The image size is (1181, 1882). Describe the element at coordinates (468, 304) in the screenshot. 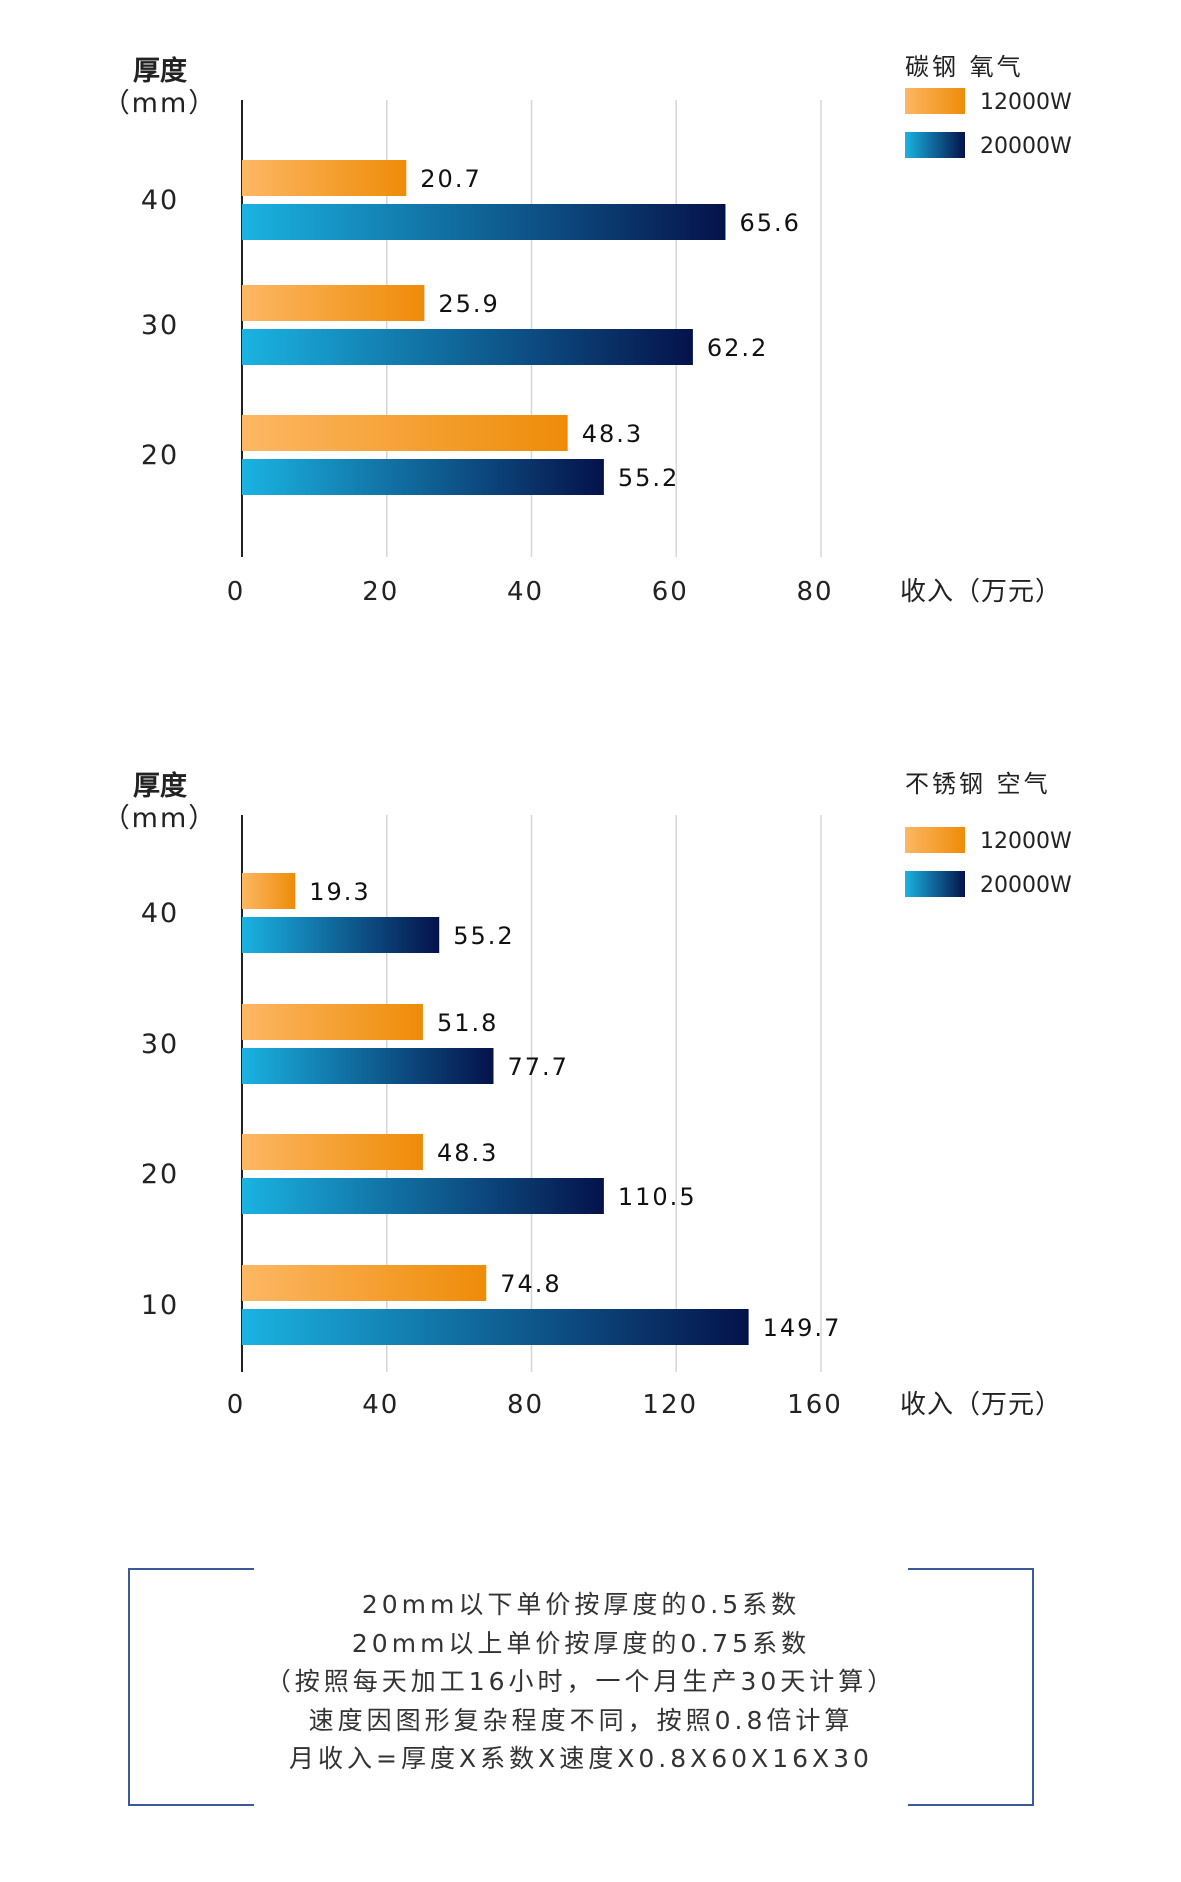

I see `data-label: 25.9` at that location.